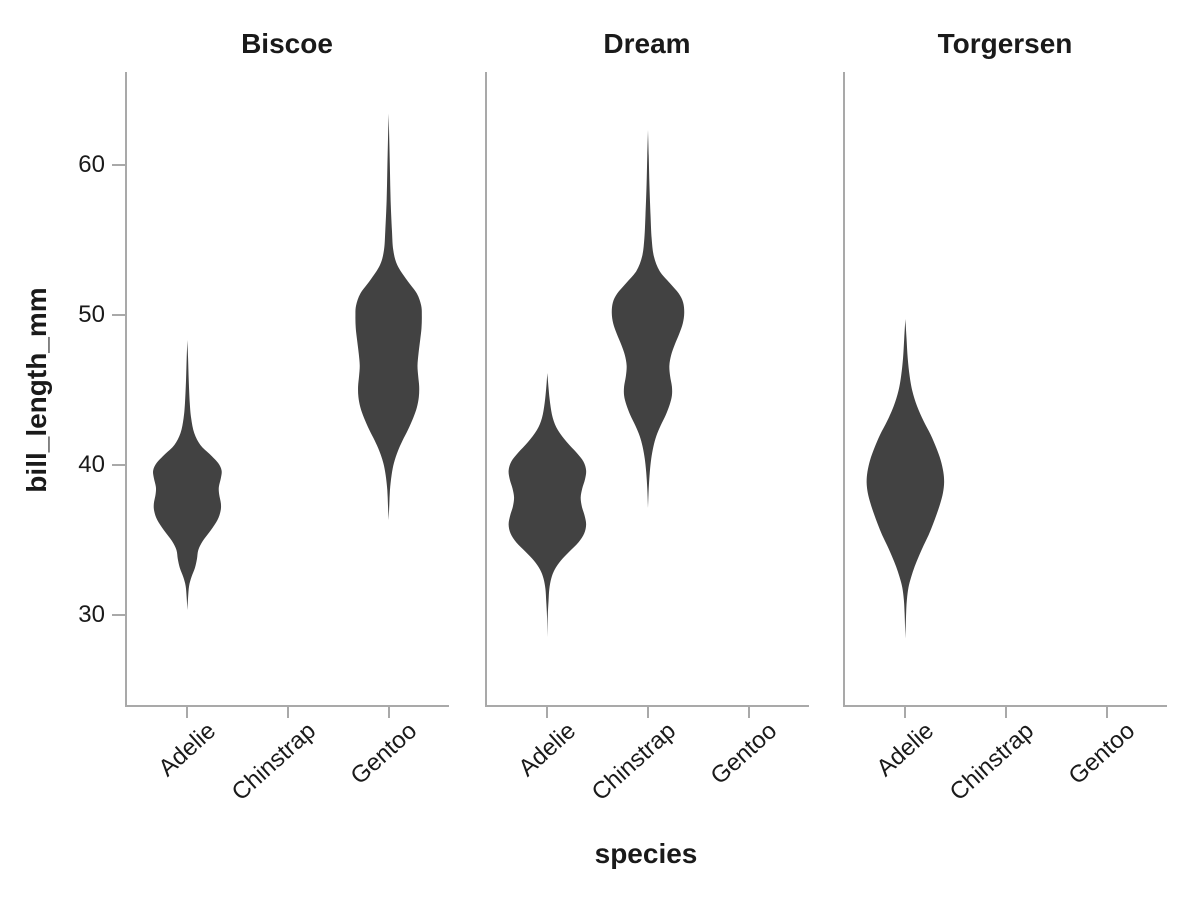 The height and width of the screenshot is (900, 1200). I want to click on violin-dream-adelie, so click(547, 505).